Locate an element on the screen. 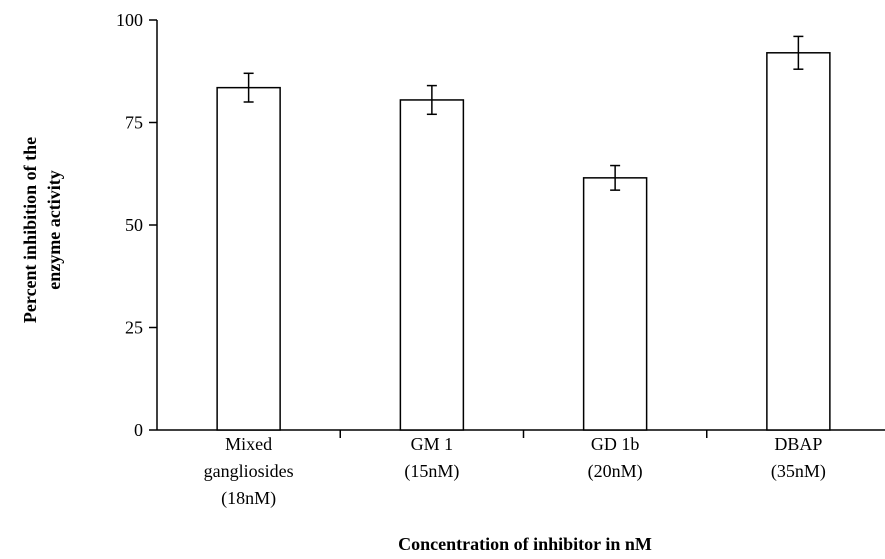 Image resolution: width=885 pixels, height=559 pixels. x-axis-title: Concentration of inhibitor in nM is located at coordinates (525, 544).